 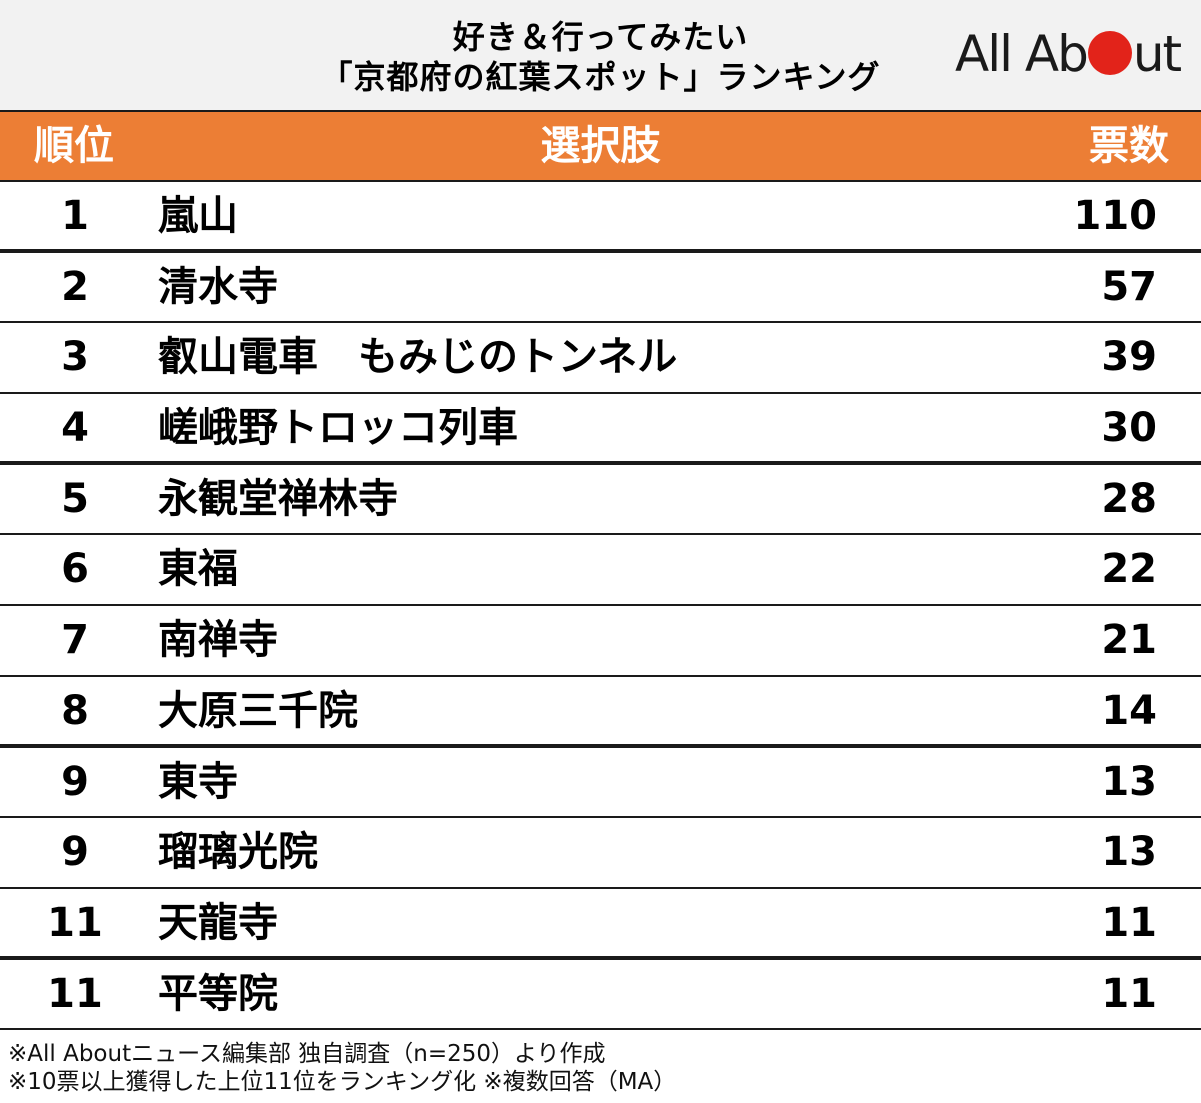 What do you see at coordinates (218, 922) in the screenshot?
I see `spot-name: 天龍寺` at bounding box center [218, 922].